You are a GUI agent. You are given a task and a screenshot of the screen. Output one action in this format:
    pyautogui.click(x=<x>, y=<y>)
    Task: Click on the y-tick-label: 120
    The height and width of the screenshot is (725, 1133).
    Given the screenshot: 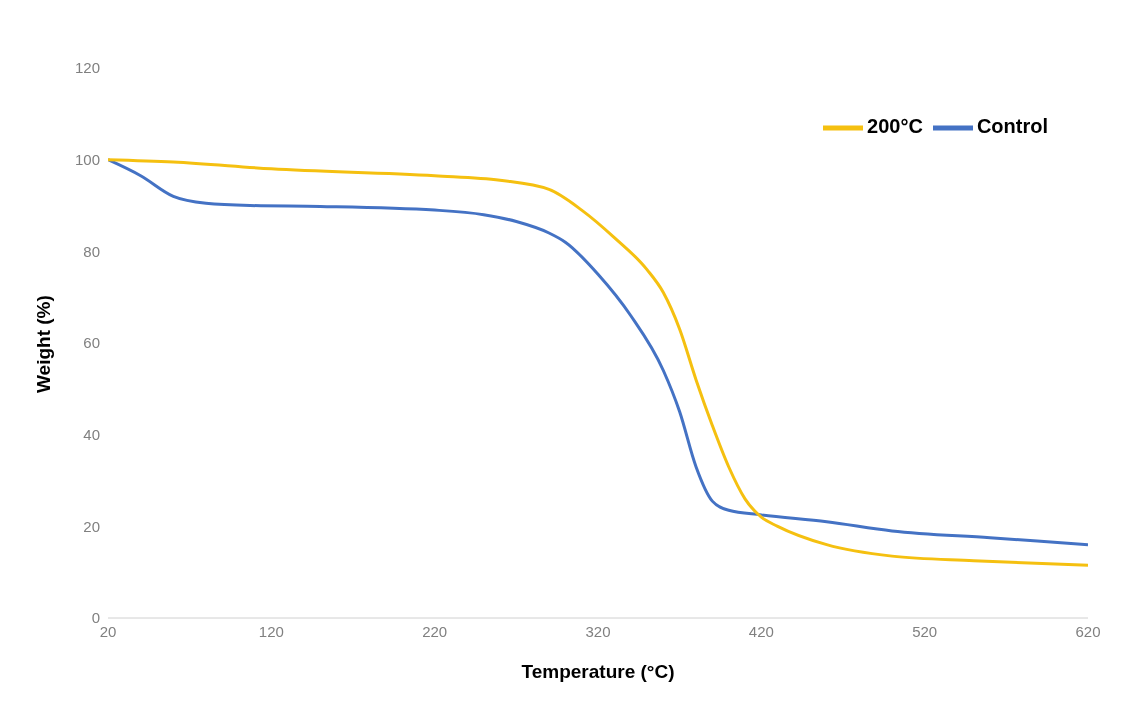 What is the action you would take?
    pyautogui.click(x=87, y=68)
    